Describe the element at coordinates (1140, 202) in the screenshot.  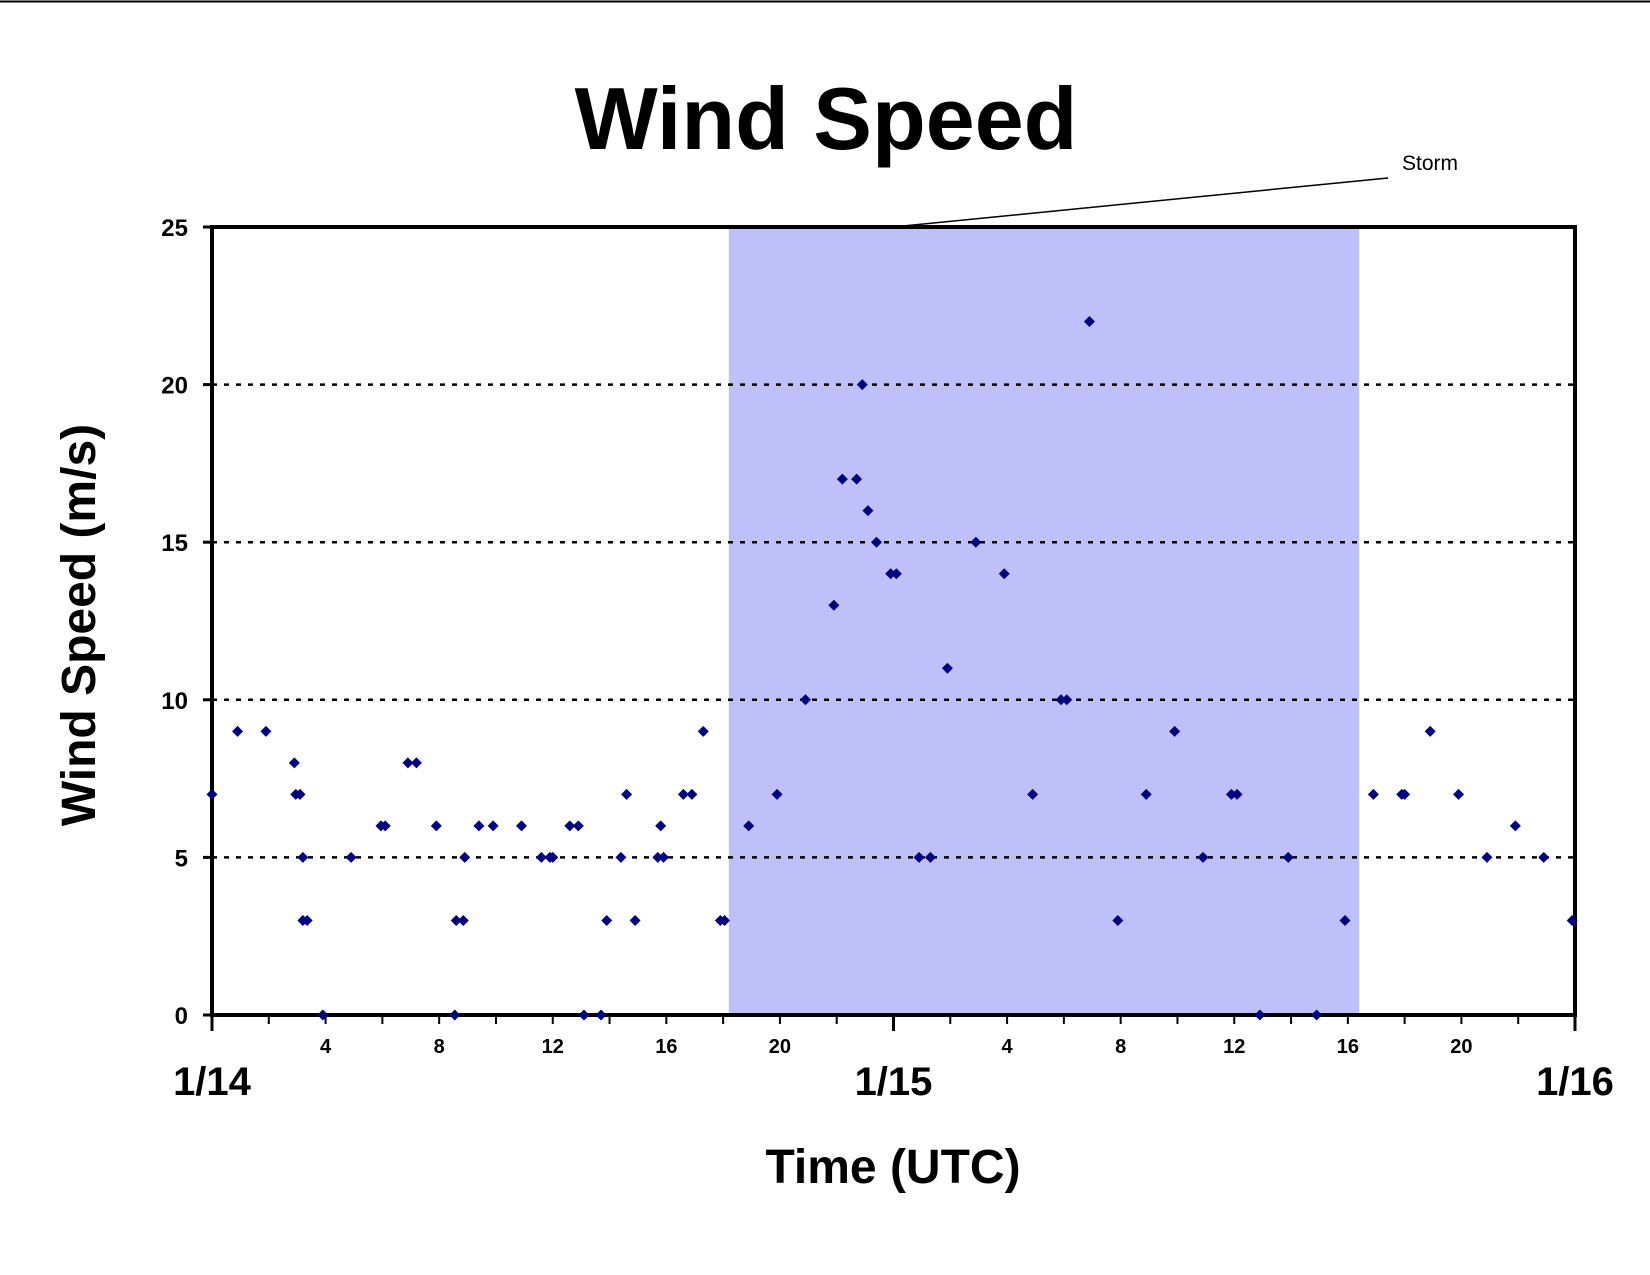
I see `storm-annotation-line` at that location.